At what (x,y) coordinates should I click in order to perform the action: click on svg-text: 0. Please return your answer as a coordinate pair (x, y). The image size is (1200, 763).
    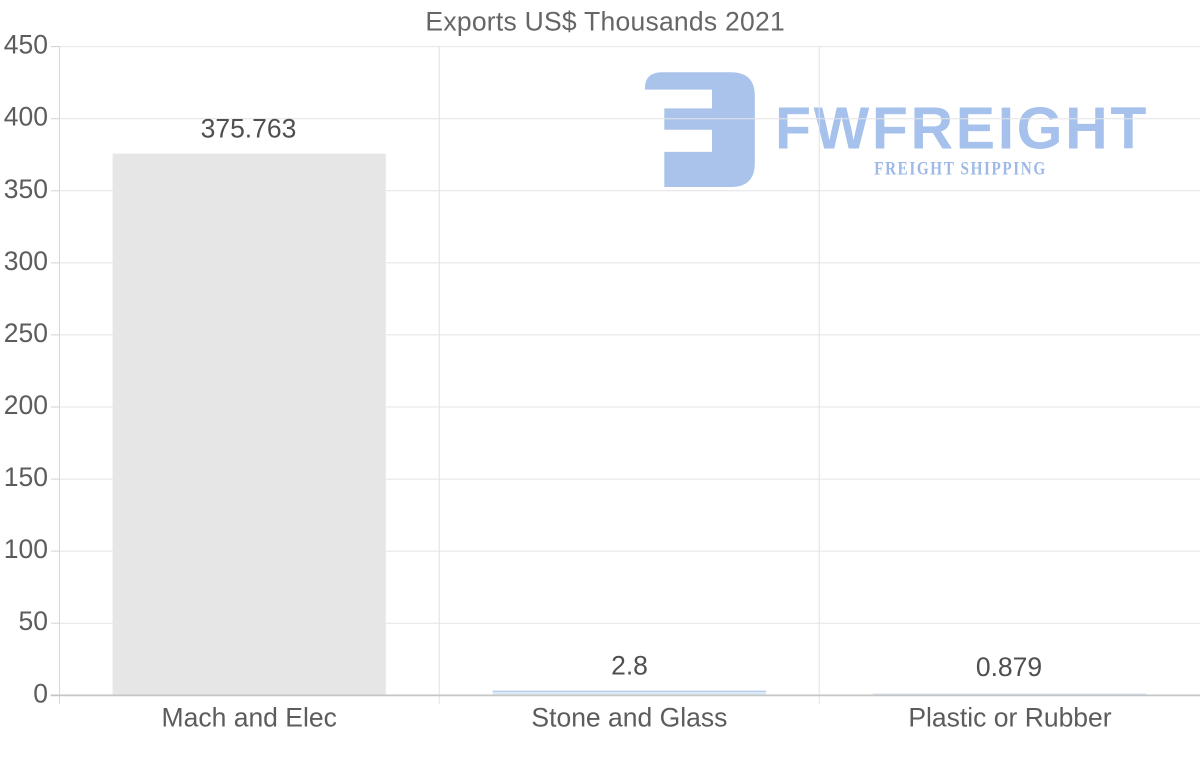
    Looking at the image, I should click on (40, 693).